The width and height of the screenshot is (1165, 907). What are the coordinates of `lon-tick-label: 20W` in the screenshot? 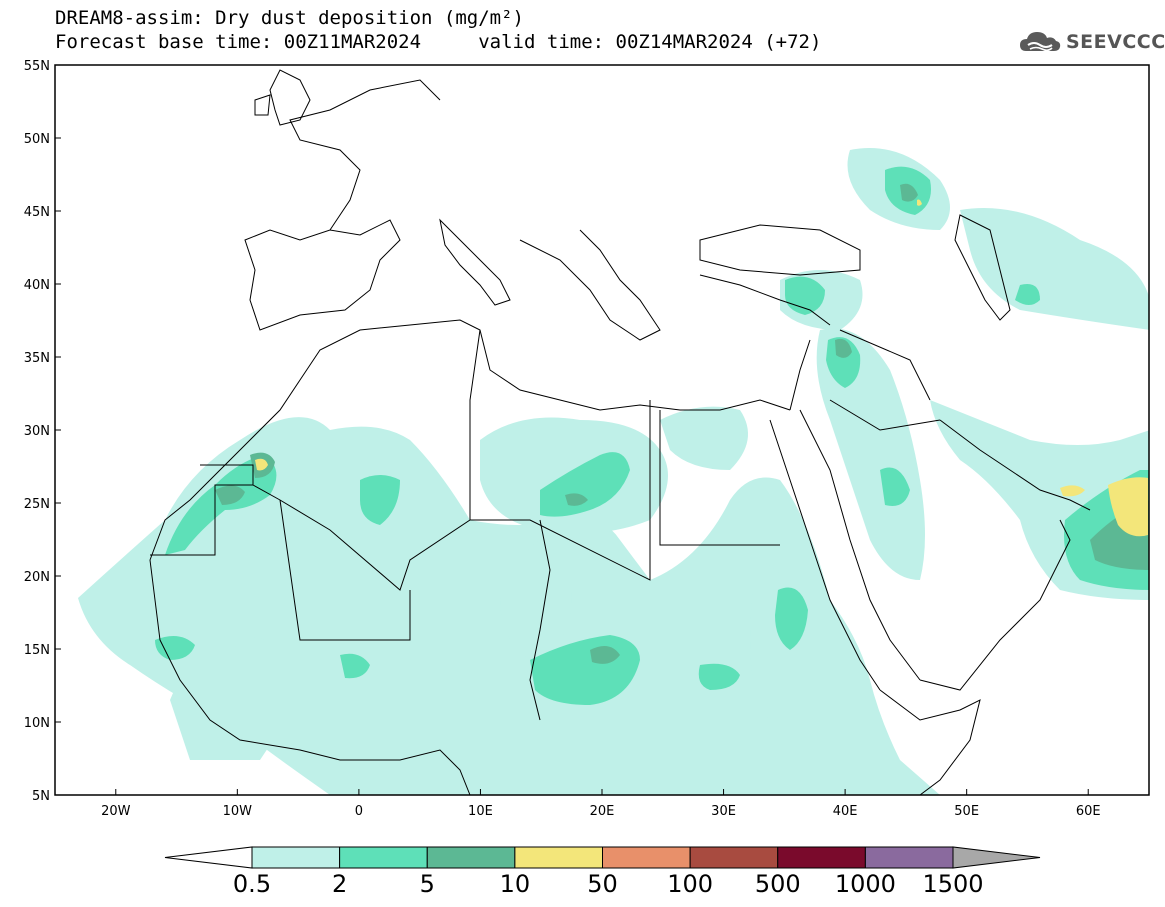 It's located at (116, 811).